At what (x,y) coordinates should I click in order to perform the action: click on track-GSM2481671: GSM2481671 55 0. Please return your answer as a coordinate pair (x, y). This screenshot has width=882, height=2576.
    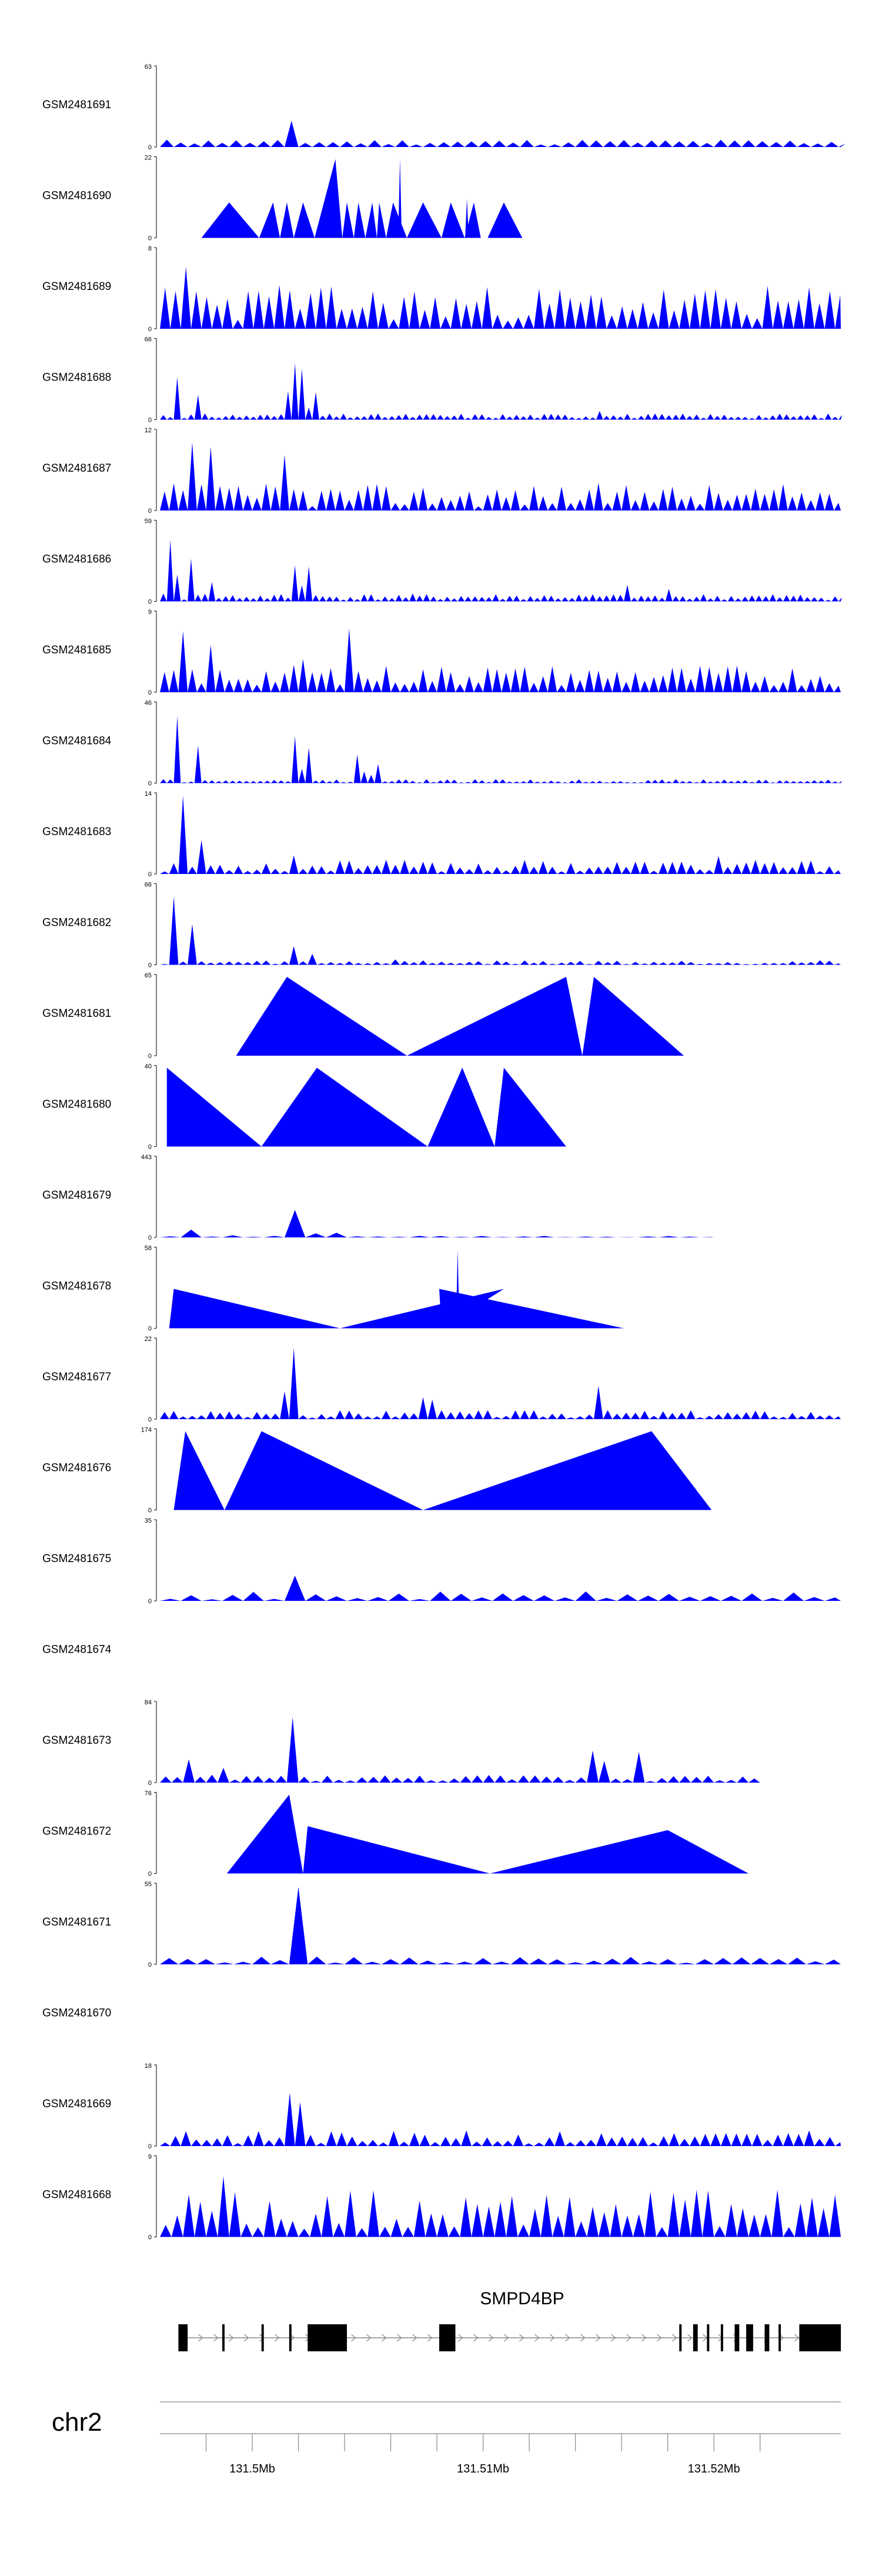
    Looking at the image, I should click on (441, 1924).